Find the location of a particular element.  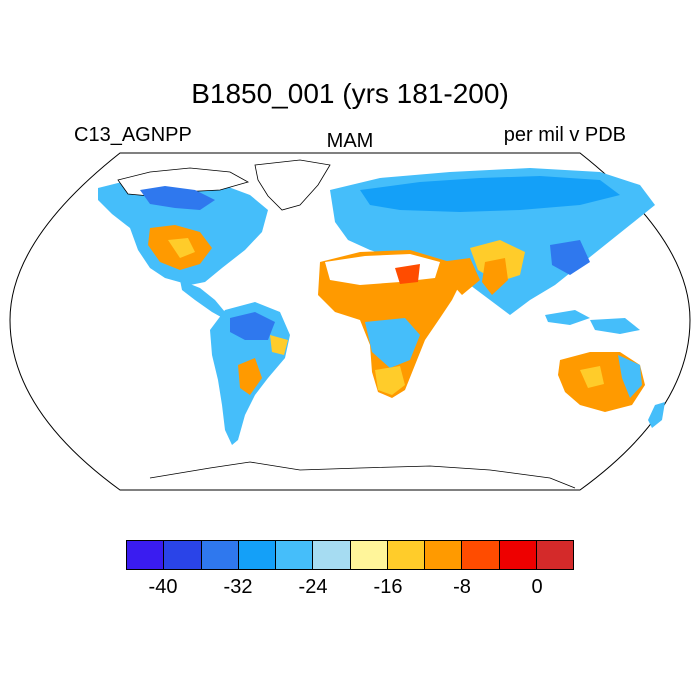

variable-label: C13_AGNPP is located at coordinates (133, 135).